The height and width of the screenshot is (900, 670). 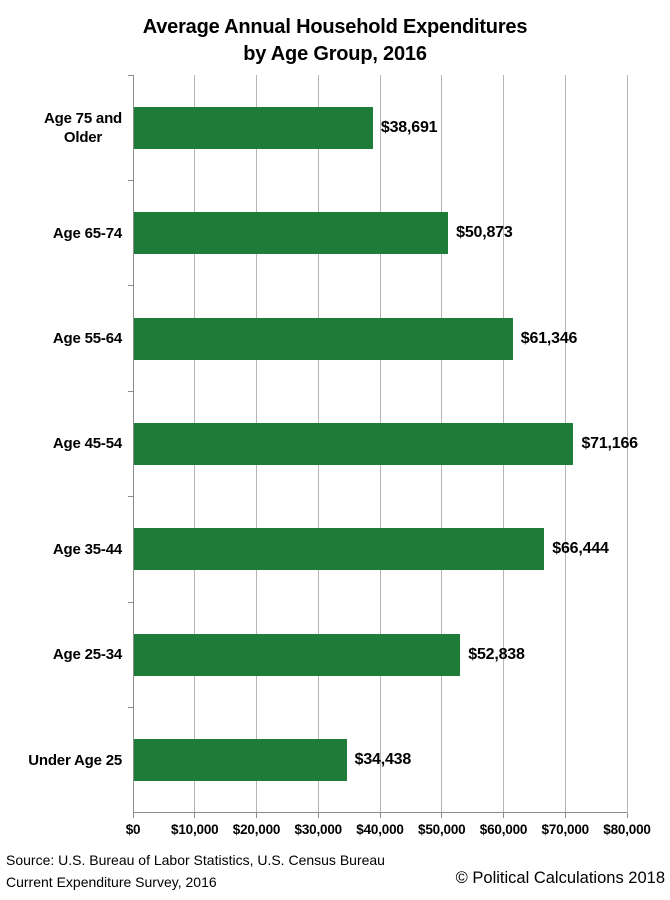 What do you see at coordinates (82, 127) in the screenshot?
I see `category-label-text: Age 75 and Older` at bounding box center [82, 127].